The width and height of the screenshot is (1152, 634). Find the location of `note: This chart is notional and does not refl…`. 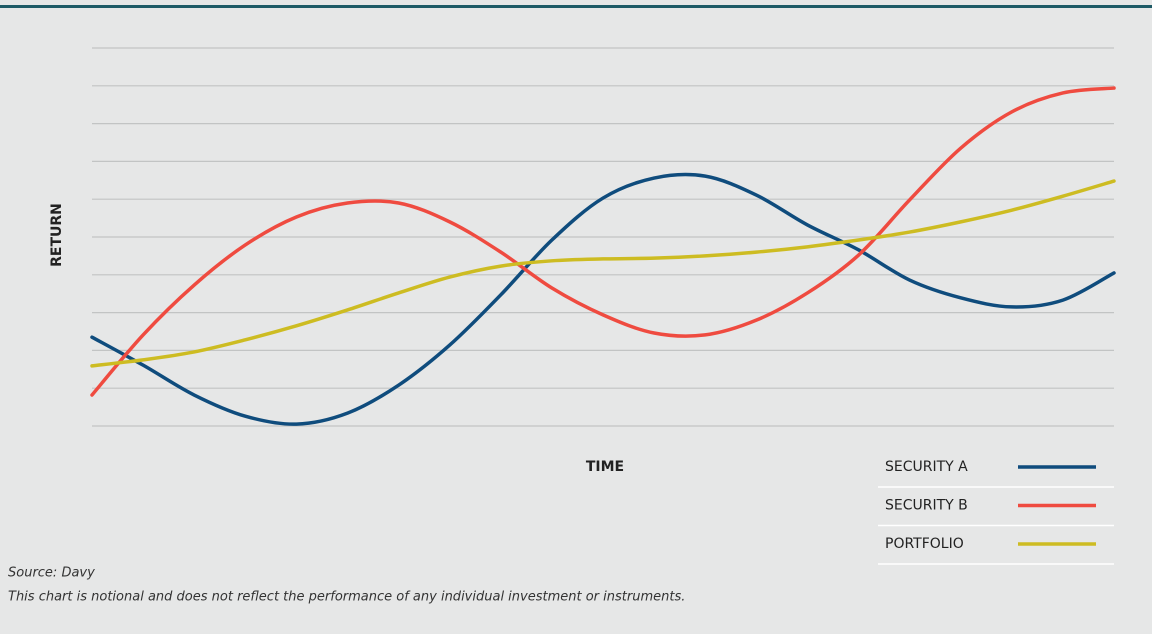

note: This chart is notional and does not refl… is located at coordinates (346, 597).